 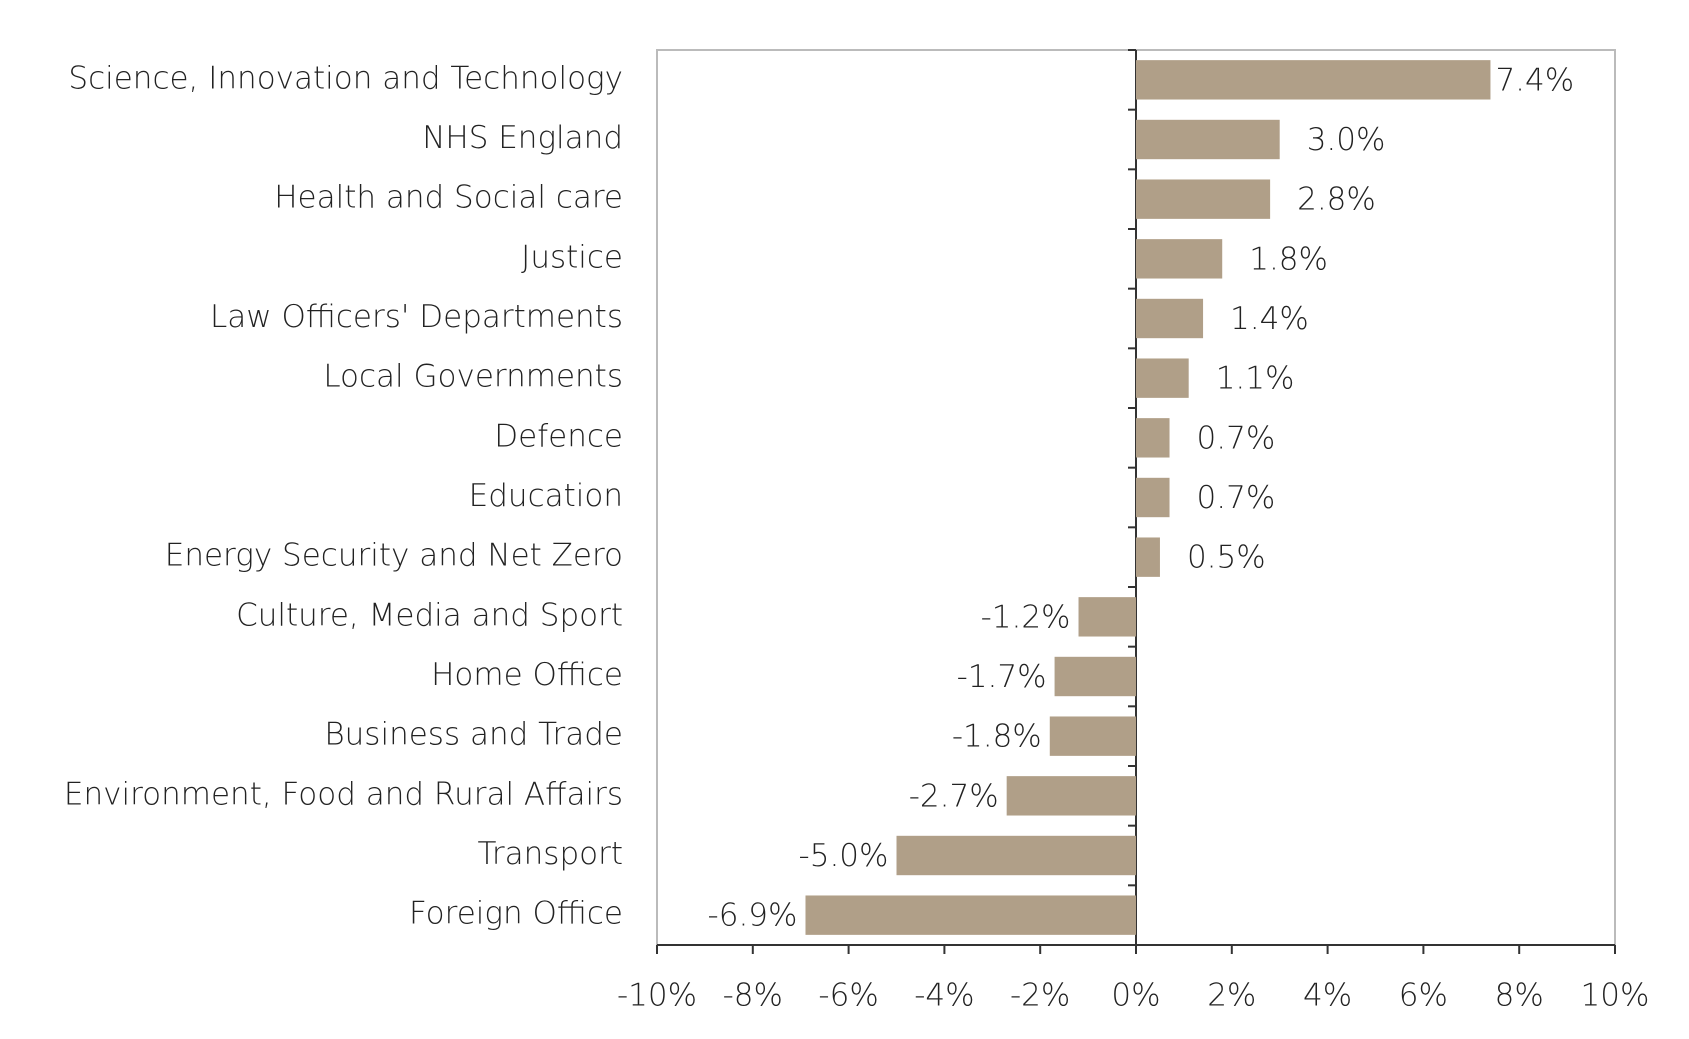 What do you see at coordinates (1423, 996) in the screenshot?
I see `x-tick-label: 6%` at bounding box center [1423, 996].